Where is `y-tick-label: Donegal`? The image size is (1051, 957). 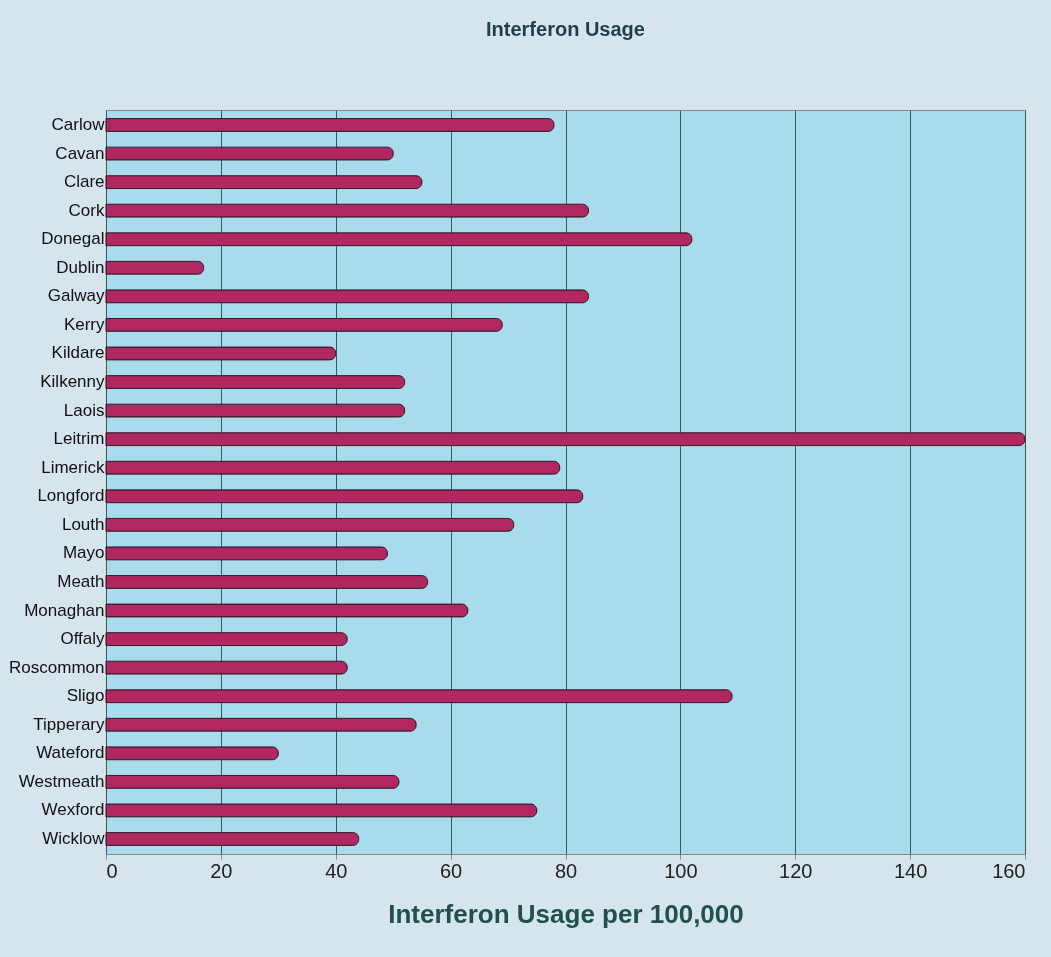
y-tick-label: Donegal is located at coordinates (73, 239).